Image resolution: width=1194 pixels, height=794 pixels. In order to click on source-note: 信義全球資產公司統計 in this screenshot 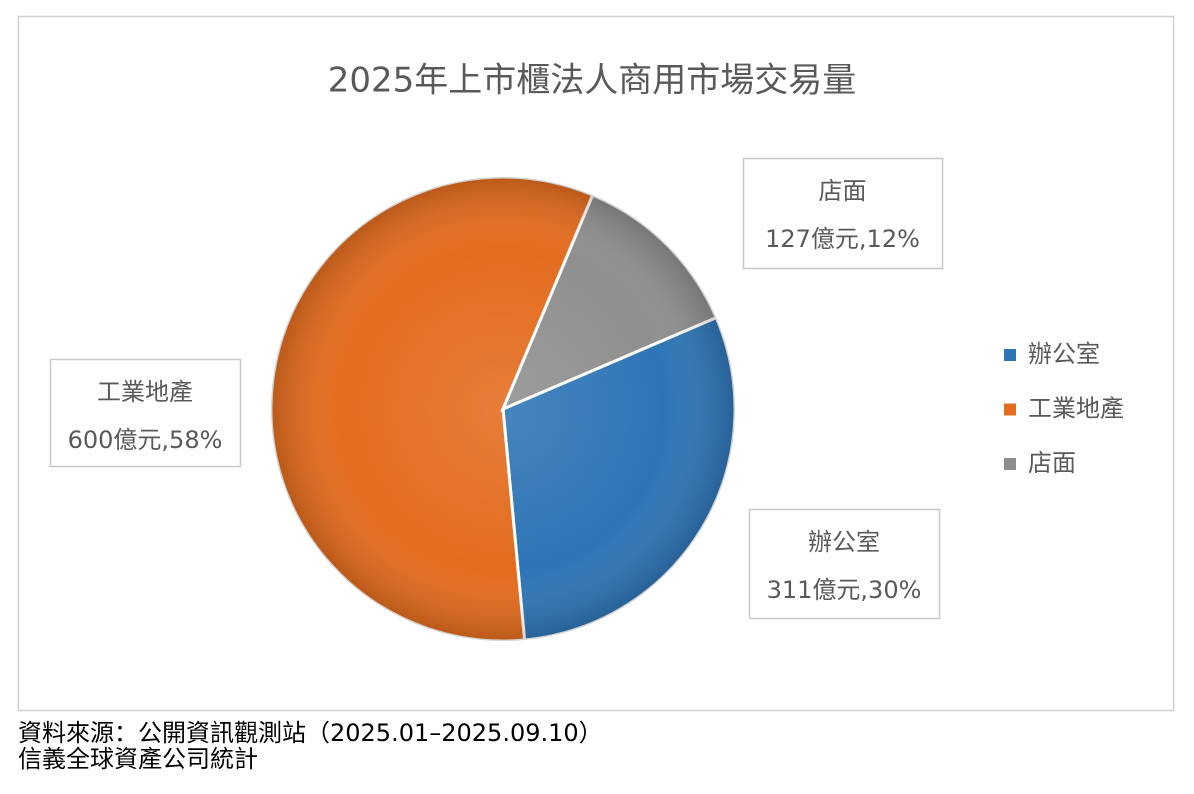, I will do `click(138, 759)`.